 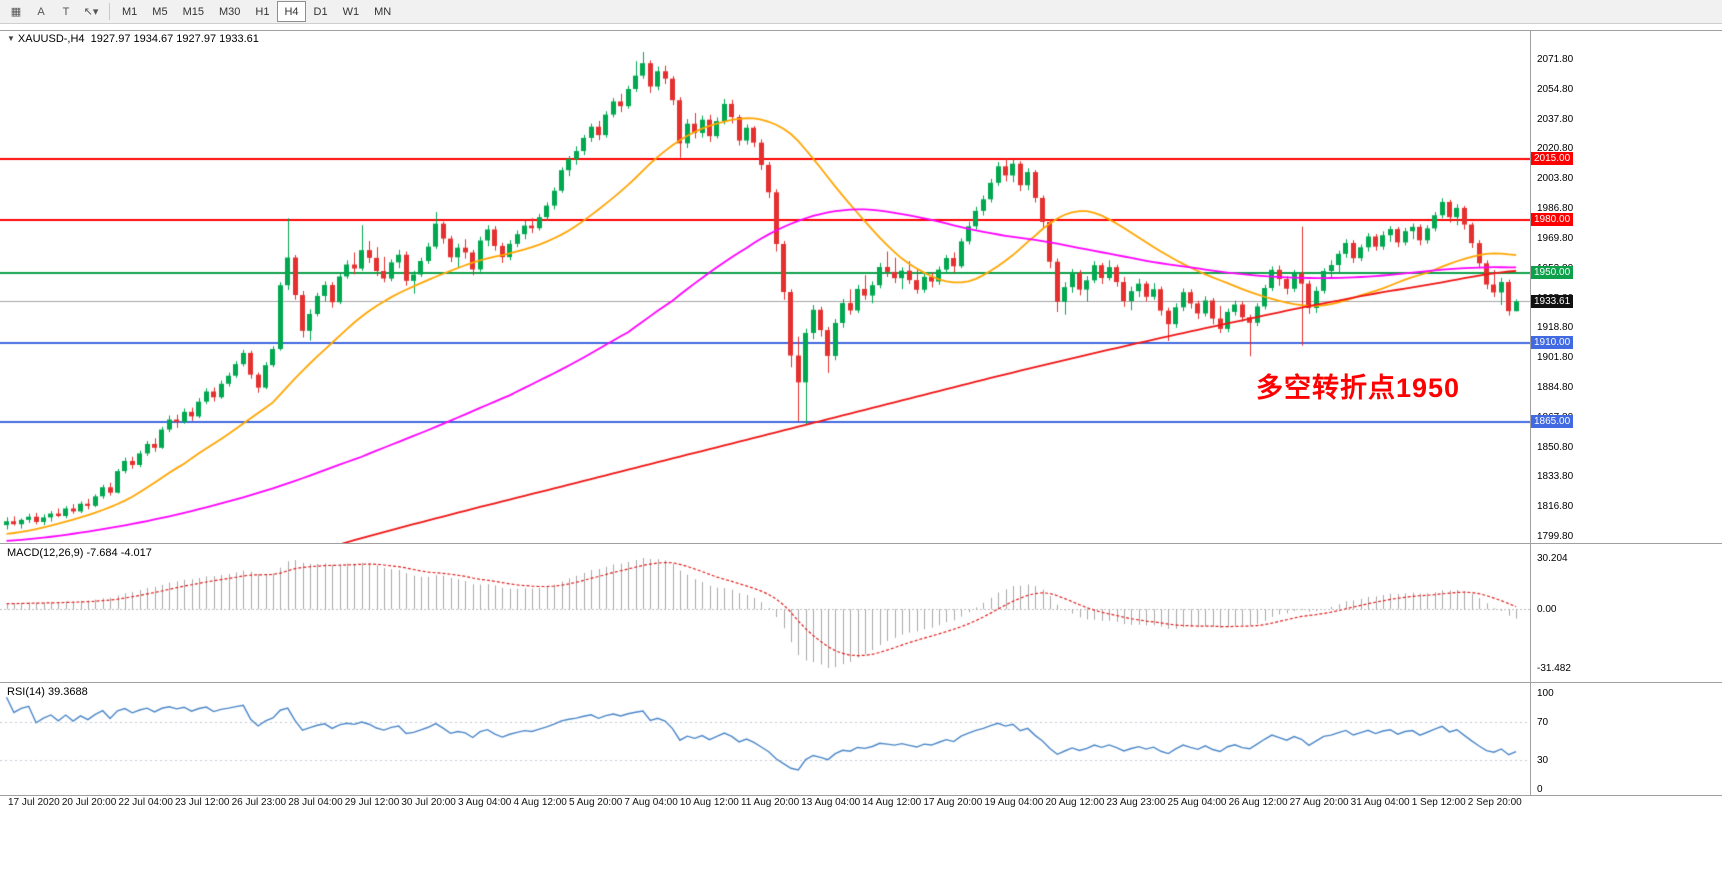 What do you see at coordinates (1075, 802) in the screenshot?
I see `time-axis-label: 20 Aug 12:00` at bounding box center [1075, 802].